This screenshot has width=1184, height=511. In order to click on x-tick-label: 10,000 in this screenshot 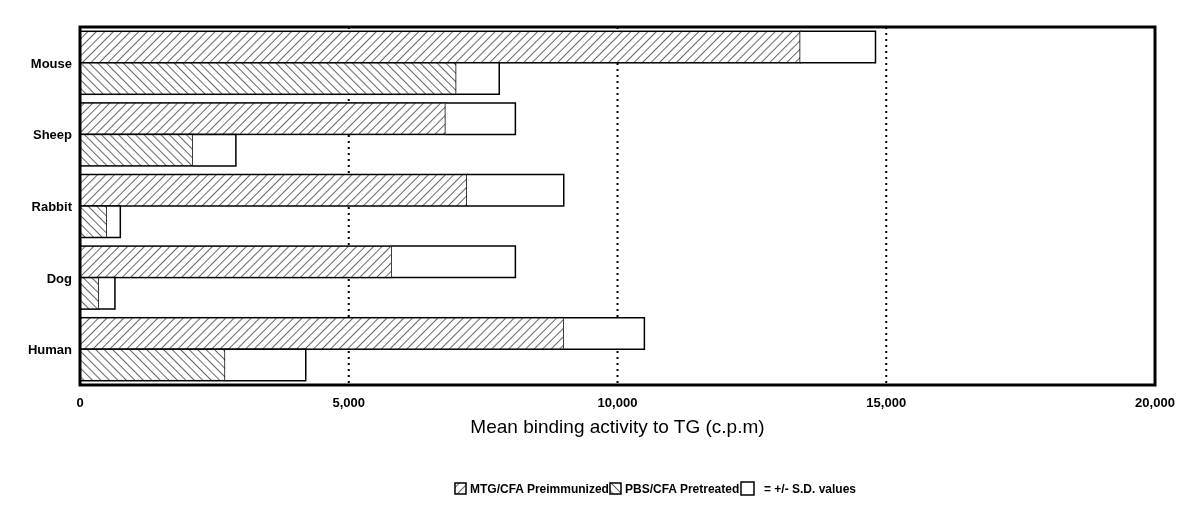, I will do `click(617, 402)`.